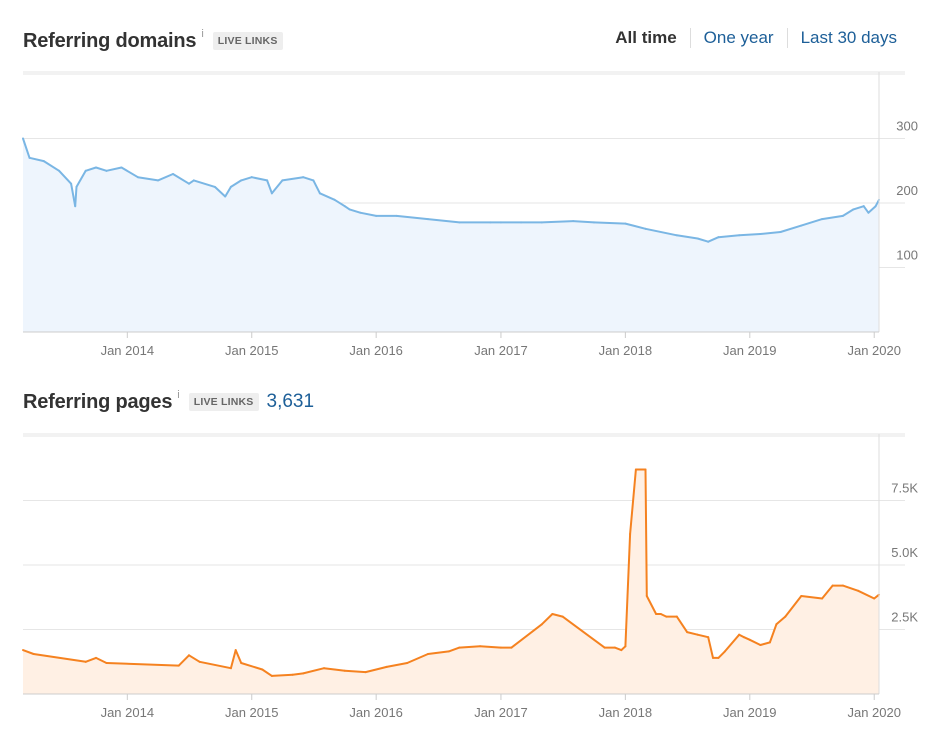 This screenshot has height=738, width=941. Describe the element at coordinates (128, 350) in the screenshot. I see `x-tick-label: Jan 2014` at that location.